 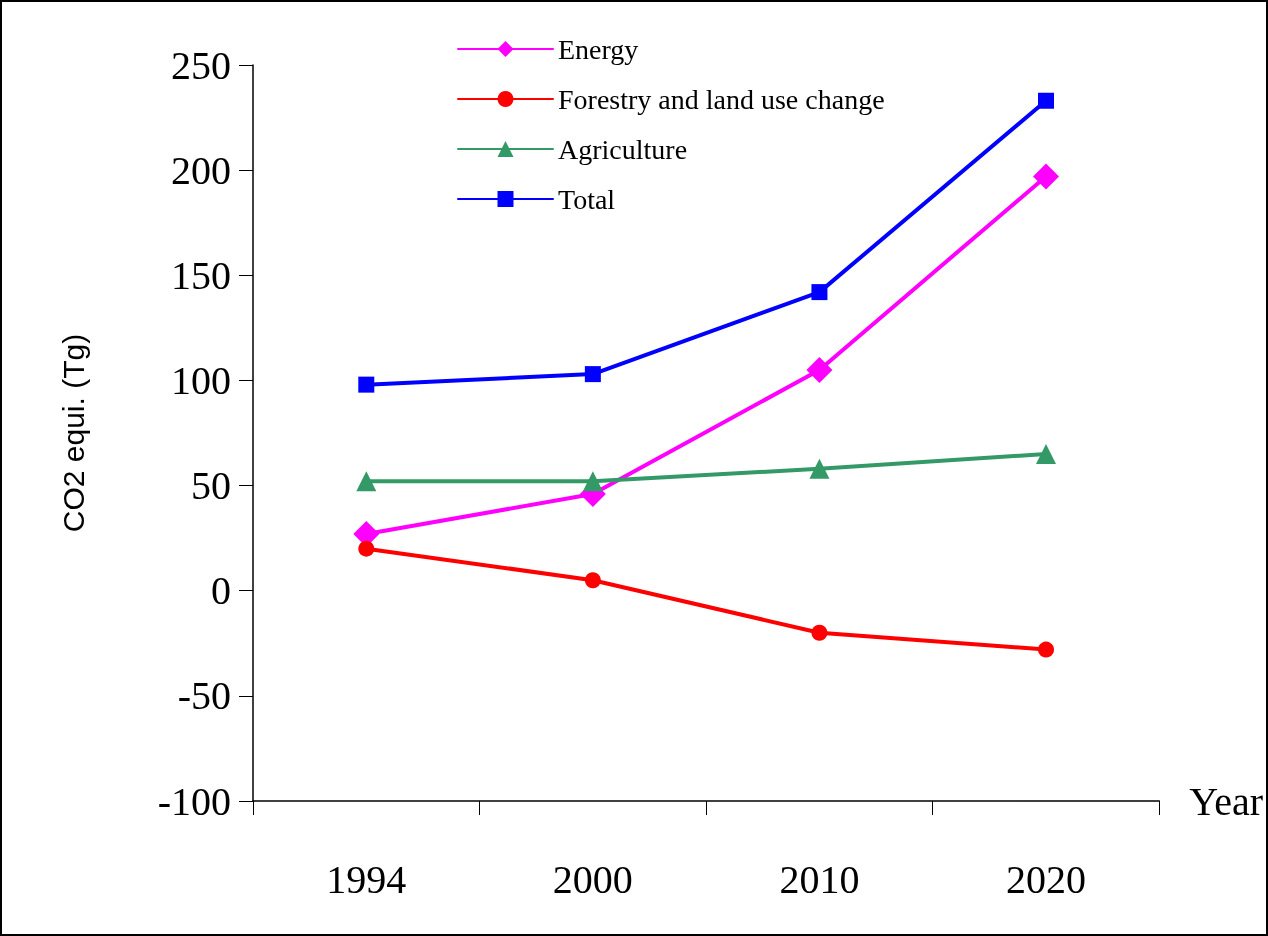 I want to click on y-tick-label: 250, so click(x=201, y=65).